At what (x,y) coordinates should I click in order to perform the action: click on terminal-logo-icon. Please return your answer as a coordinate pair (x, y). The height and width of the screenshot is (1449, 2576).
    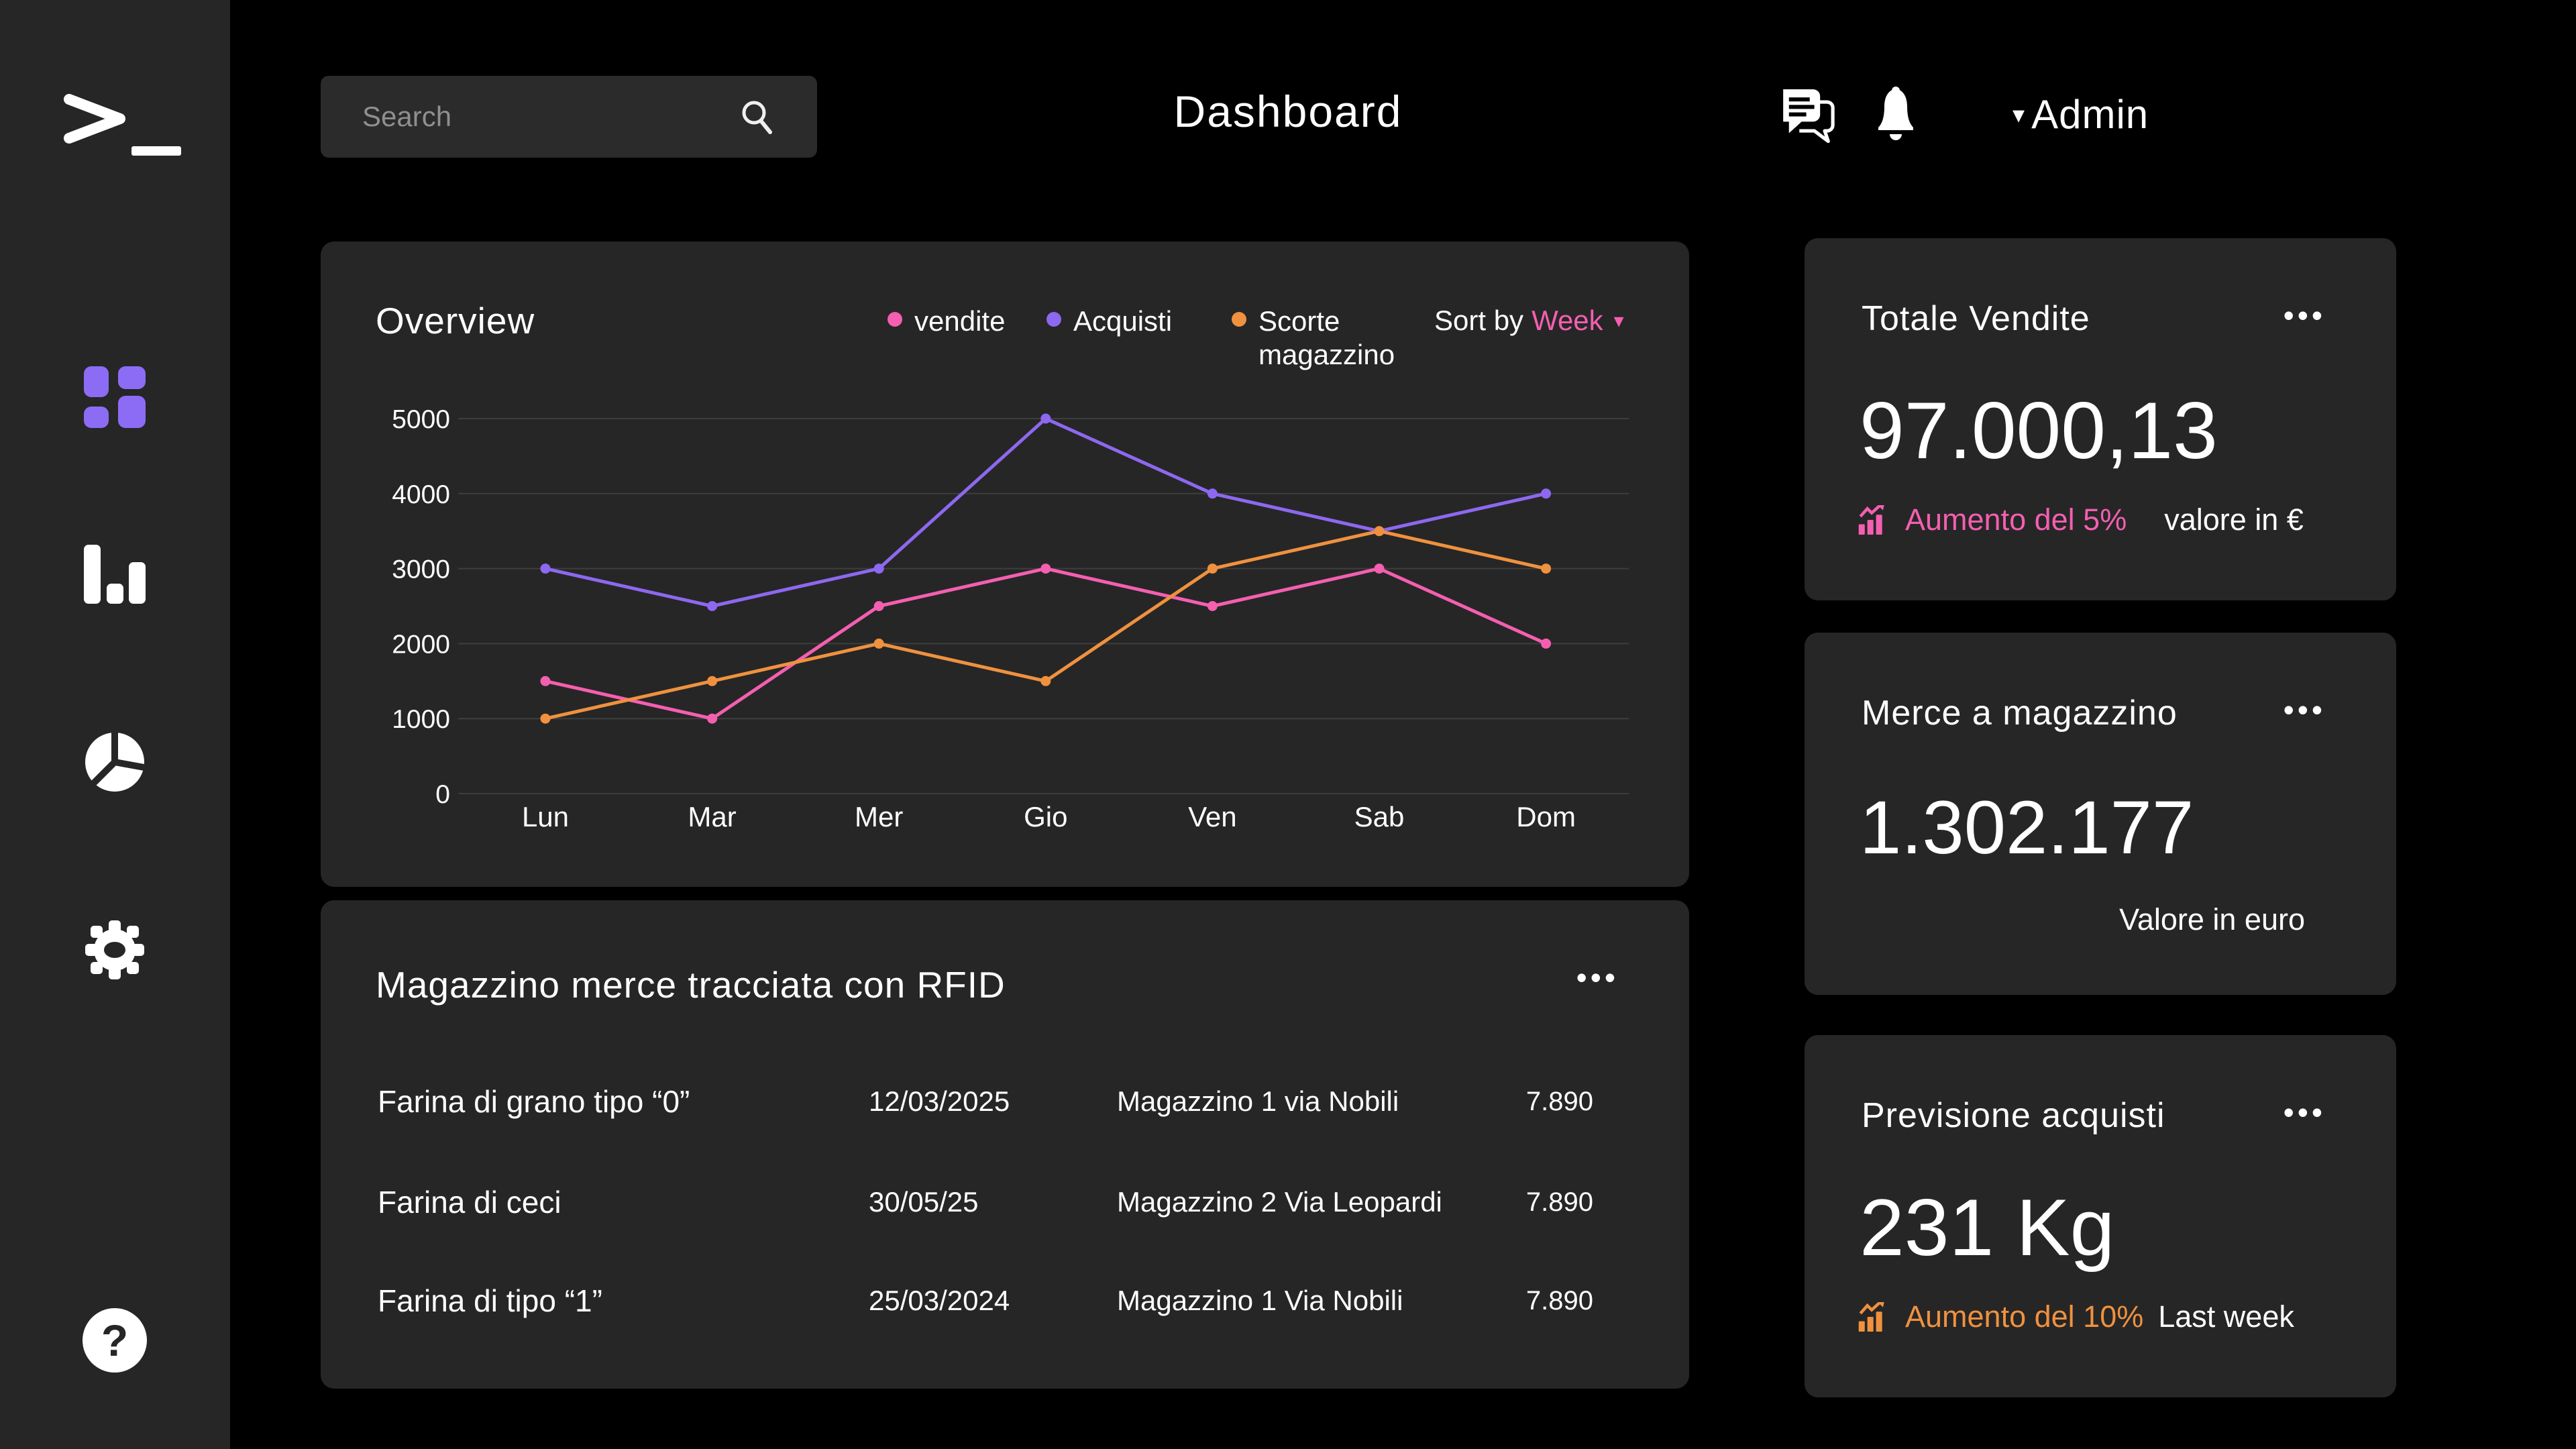
    Looking at the image, I should click on (124, 129).